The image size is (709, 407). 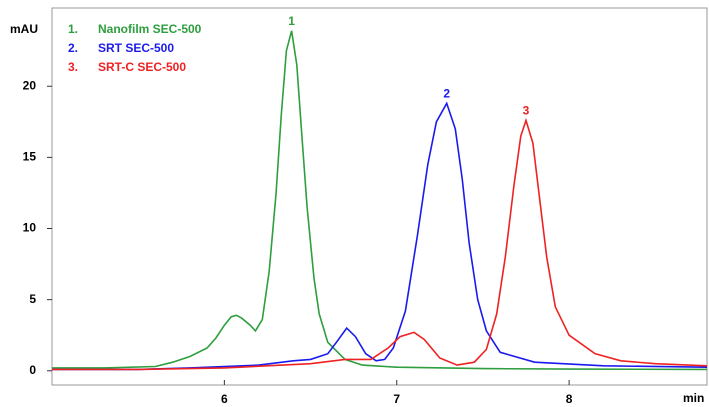 What do you see at coordinates (224, 399) in the screenshot?
I see `x-tick-label: 6` at bounding box center [224, 399].